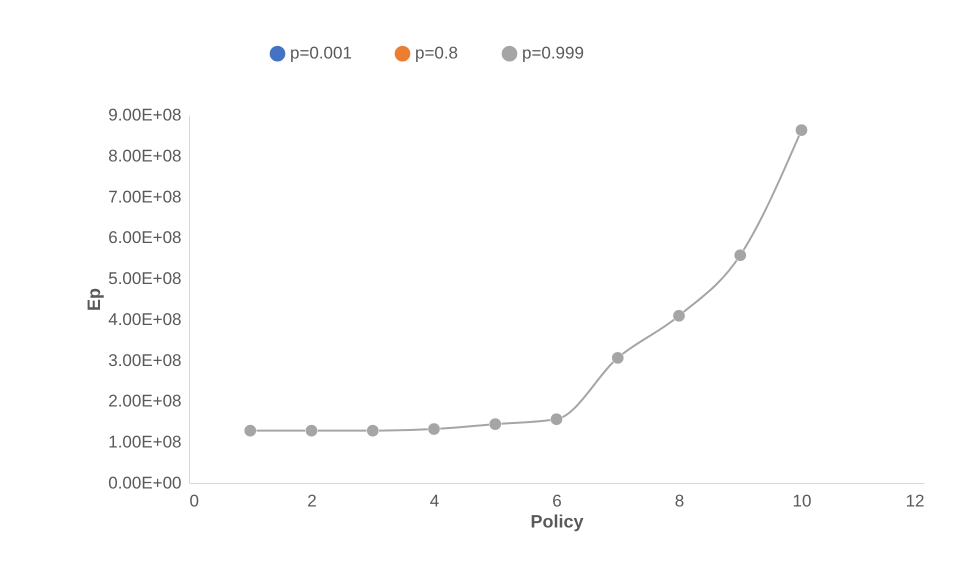  What do you see at coordinates (94, 300) in the screenshot?
I see `y-axis-title: Ep` at bounding box center [94, 300].